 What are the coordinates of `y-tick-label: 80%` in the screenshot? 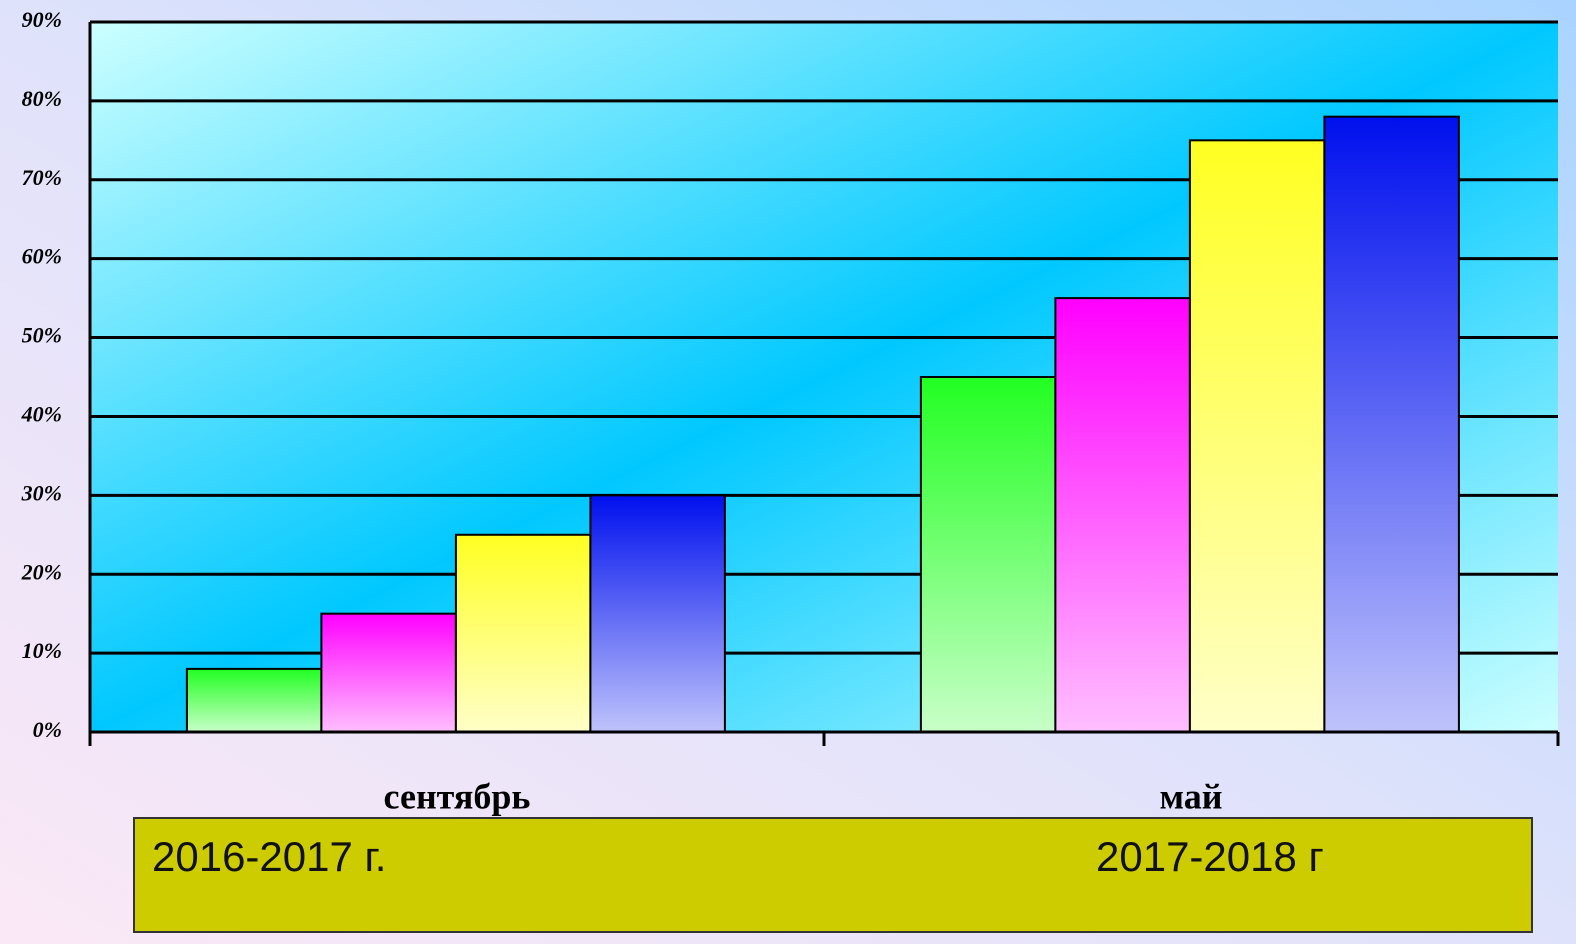 It's located at (42, 98).